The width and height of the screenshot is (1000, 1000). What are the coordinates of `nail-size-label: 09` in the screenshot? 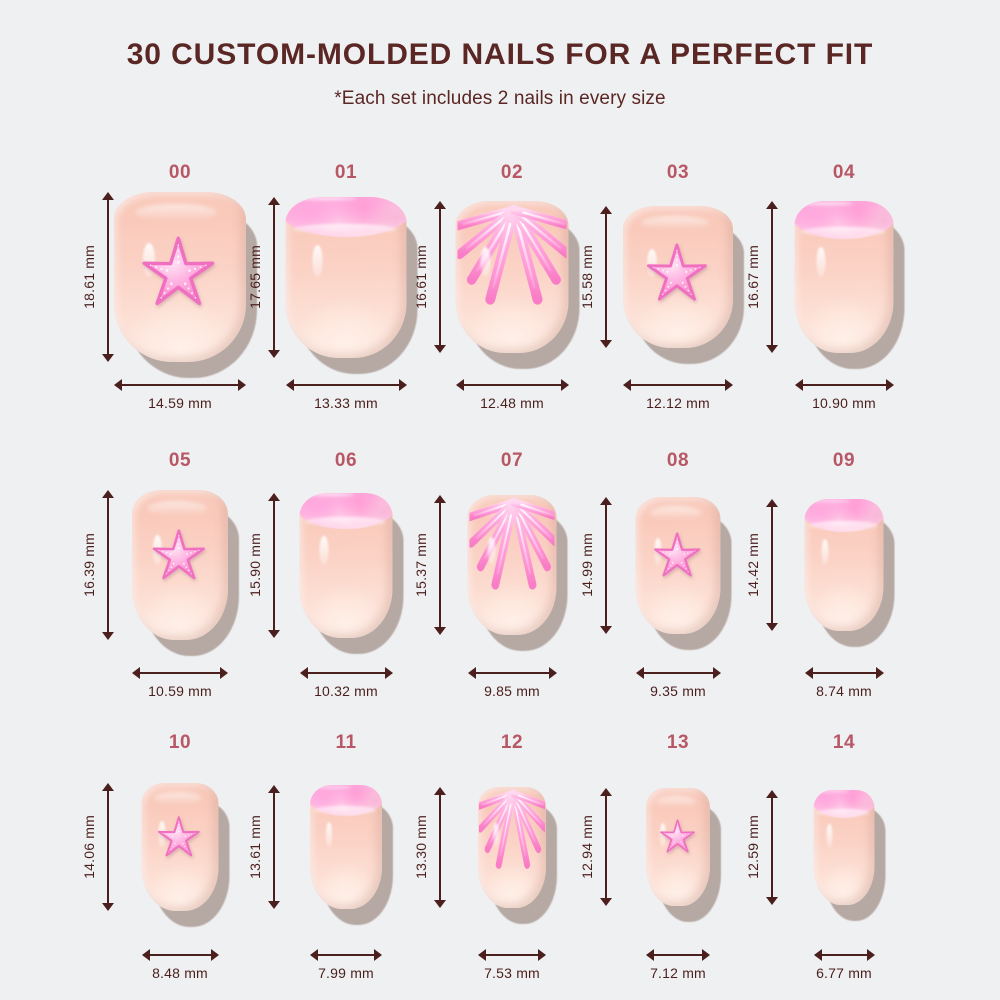 It's located at (844, 460).